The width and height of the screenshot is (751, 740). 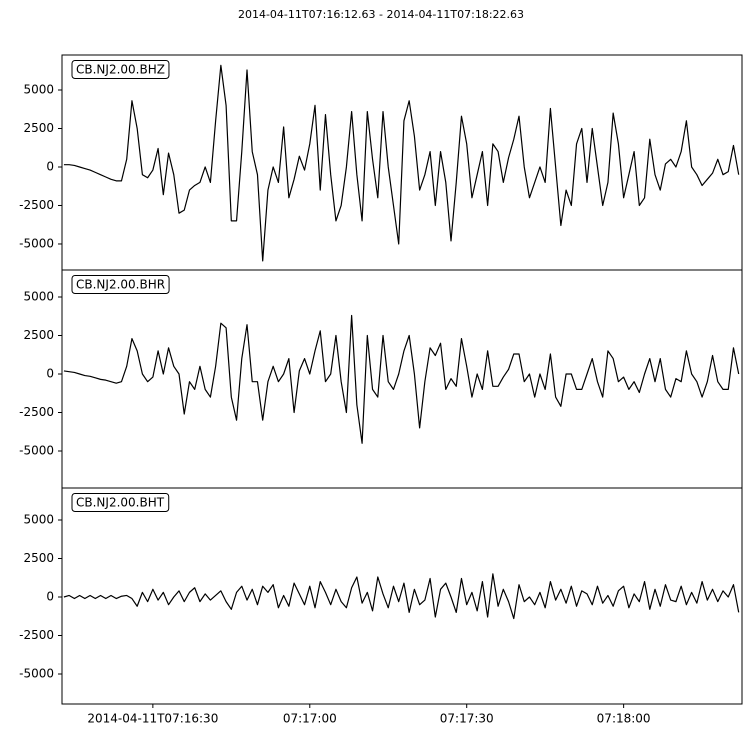 I want to click on trace-label: CB.NJ2.00.BHT, so click(x=120, y=503).